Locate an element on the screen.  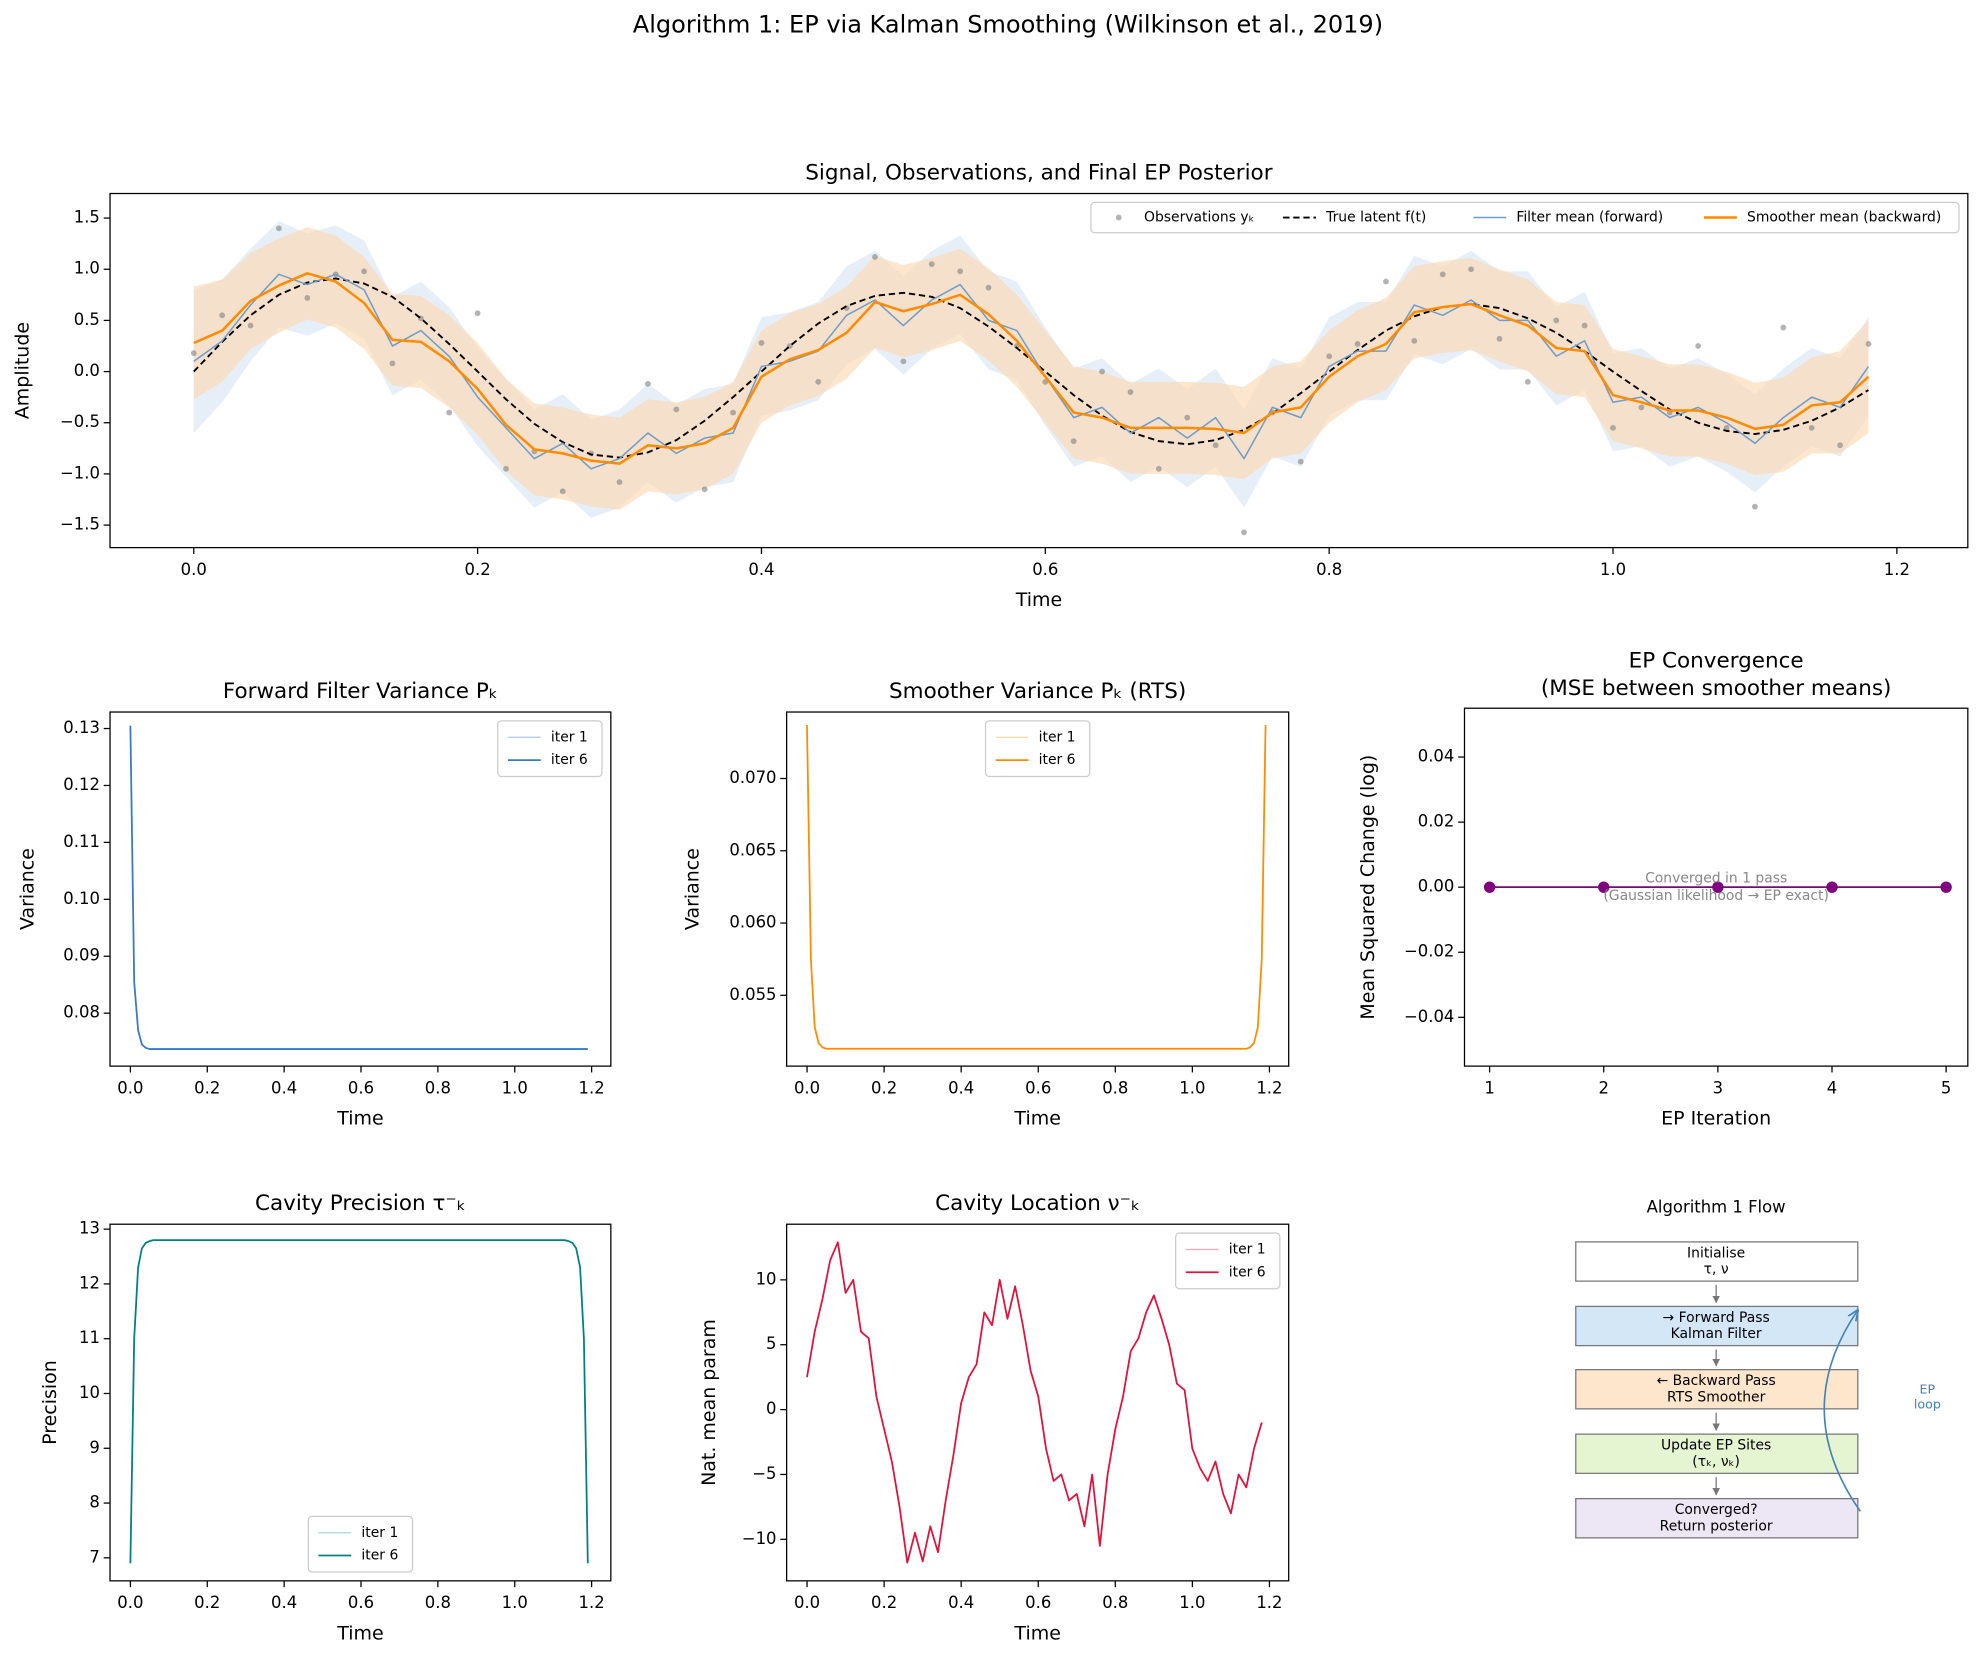
y-tick-label: 0.10 is located at coordinates (81, 898).